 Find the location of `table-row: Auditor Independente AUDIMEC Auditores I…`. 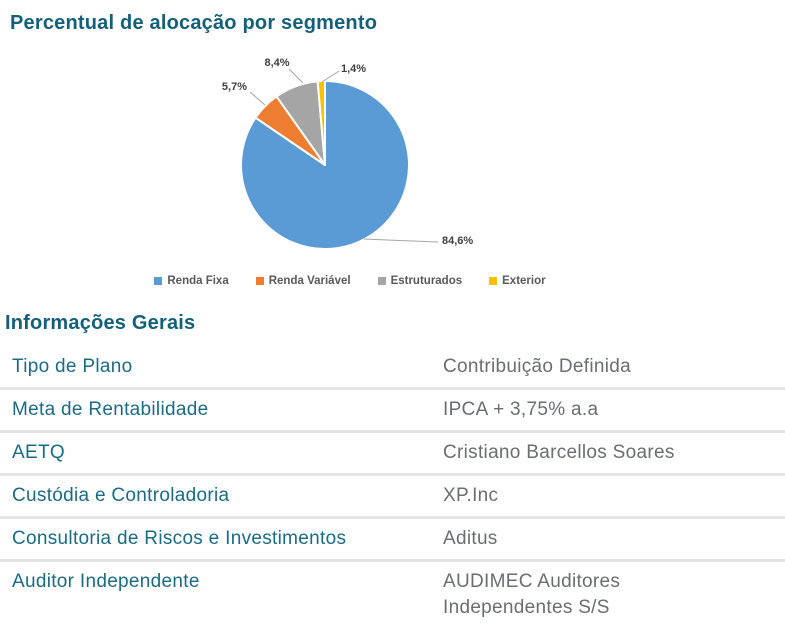

table-row: Auditor Independente AUDIMEC Auditores I… is located at coordinates (392, 595).